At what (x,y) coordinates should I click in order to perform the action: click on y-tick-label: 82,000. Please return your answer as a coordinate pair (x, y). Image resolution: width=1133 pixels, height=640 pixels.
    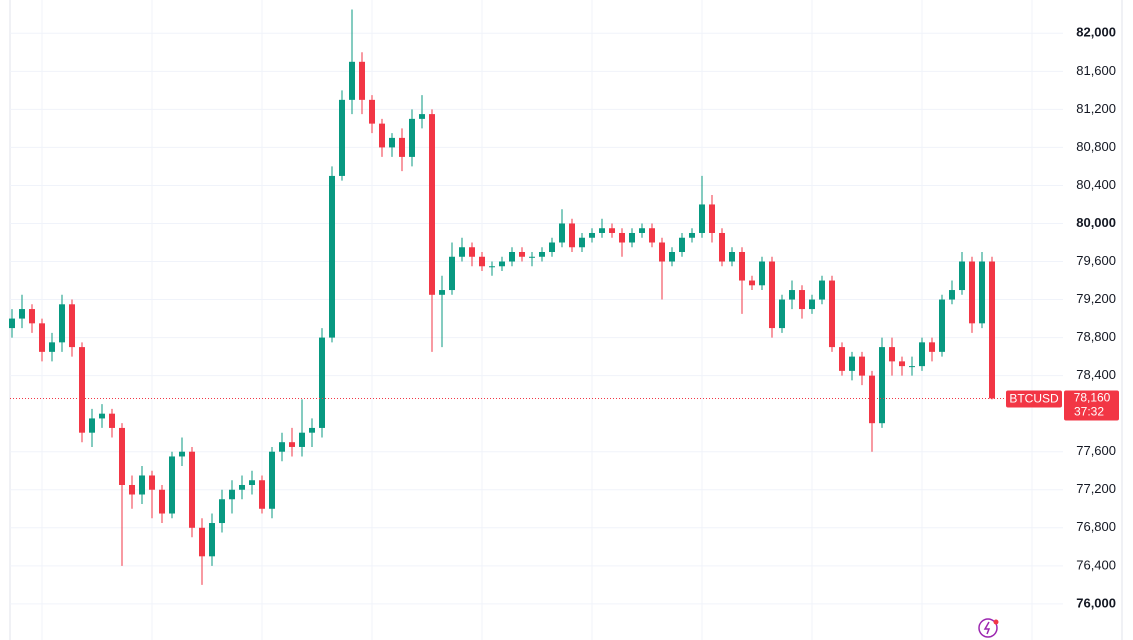
    Looking at the image, I should click on (1096, 32).